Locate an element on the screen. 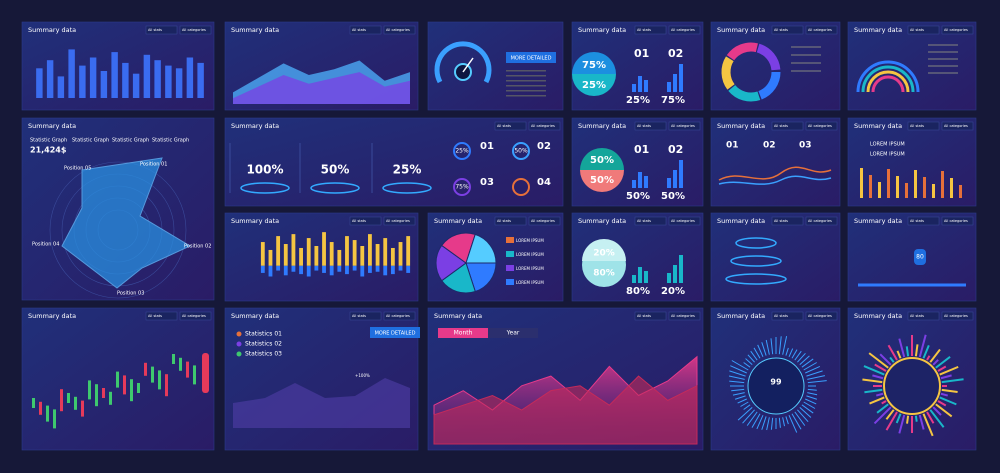  tab-active is located at coordinates (463, 333).